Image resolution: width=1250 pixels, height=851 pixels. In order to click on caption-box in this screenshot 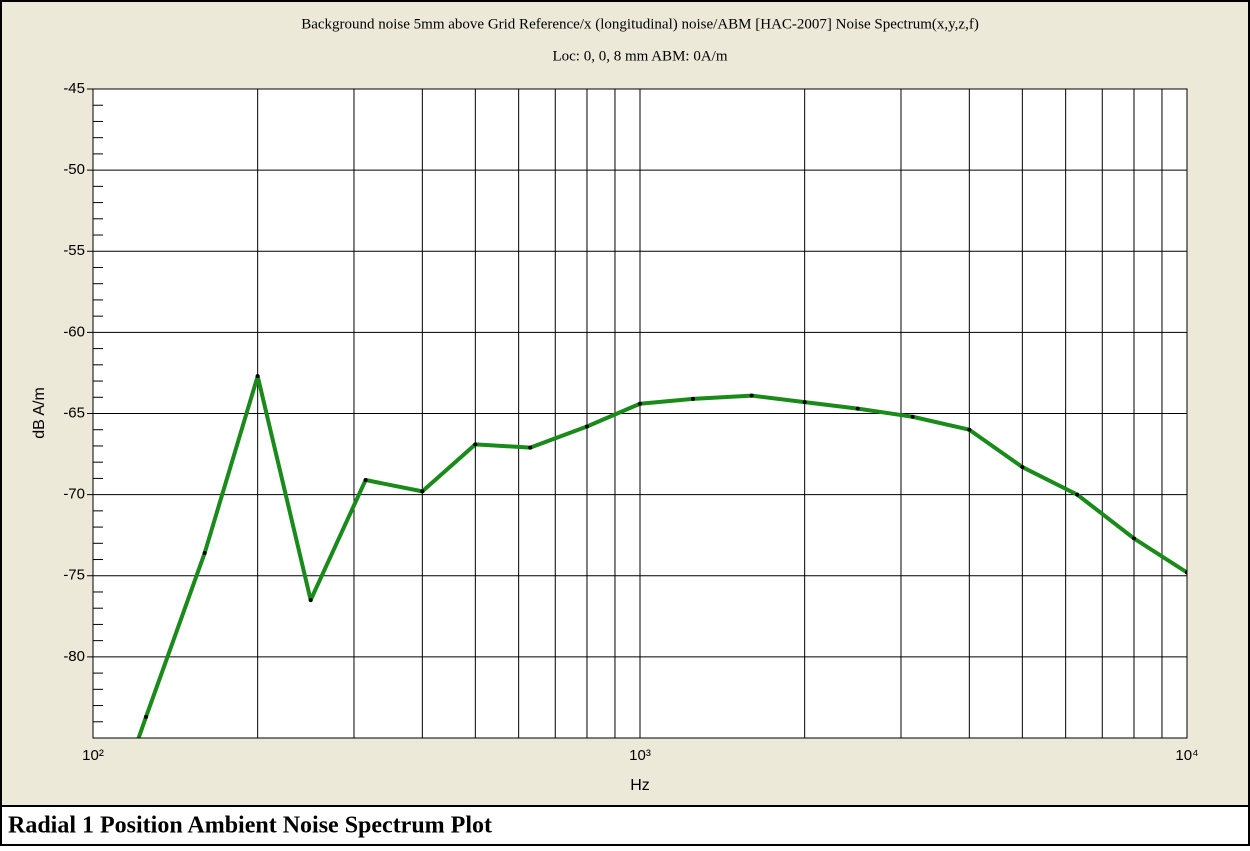, I will do `click(625, 825)`.